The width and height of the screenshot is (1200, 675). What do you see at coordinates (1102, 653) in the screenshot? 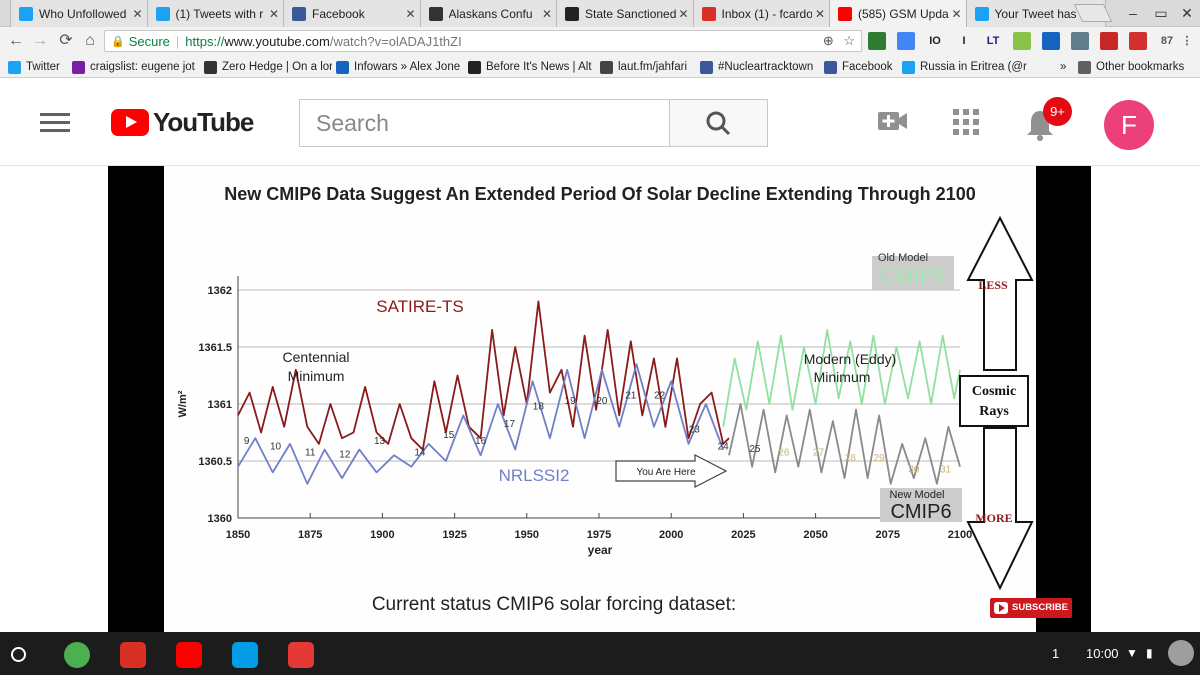
I see `clock: 10:00` at bounding box center [1102, 653].